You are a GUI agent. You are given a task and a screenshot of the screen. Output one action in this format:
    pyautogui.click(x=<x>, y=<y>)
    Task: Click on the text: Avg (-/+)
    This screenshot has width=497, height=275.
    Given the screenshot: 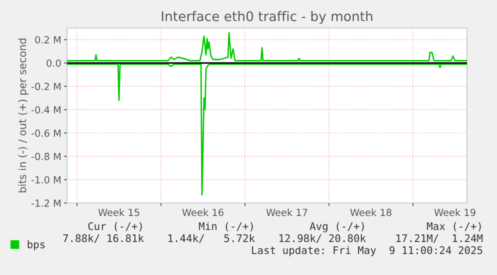 What is the action you would take?
    pyautogui.click(x=337, y=227)
    